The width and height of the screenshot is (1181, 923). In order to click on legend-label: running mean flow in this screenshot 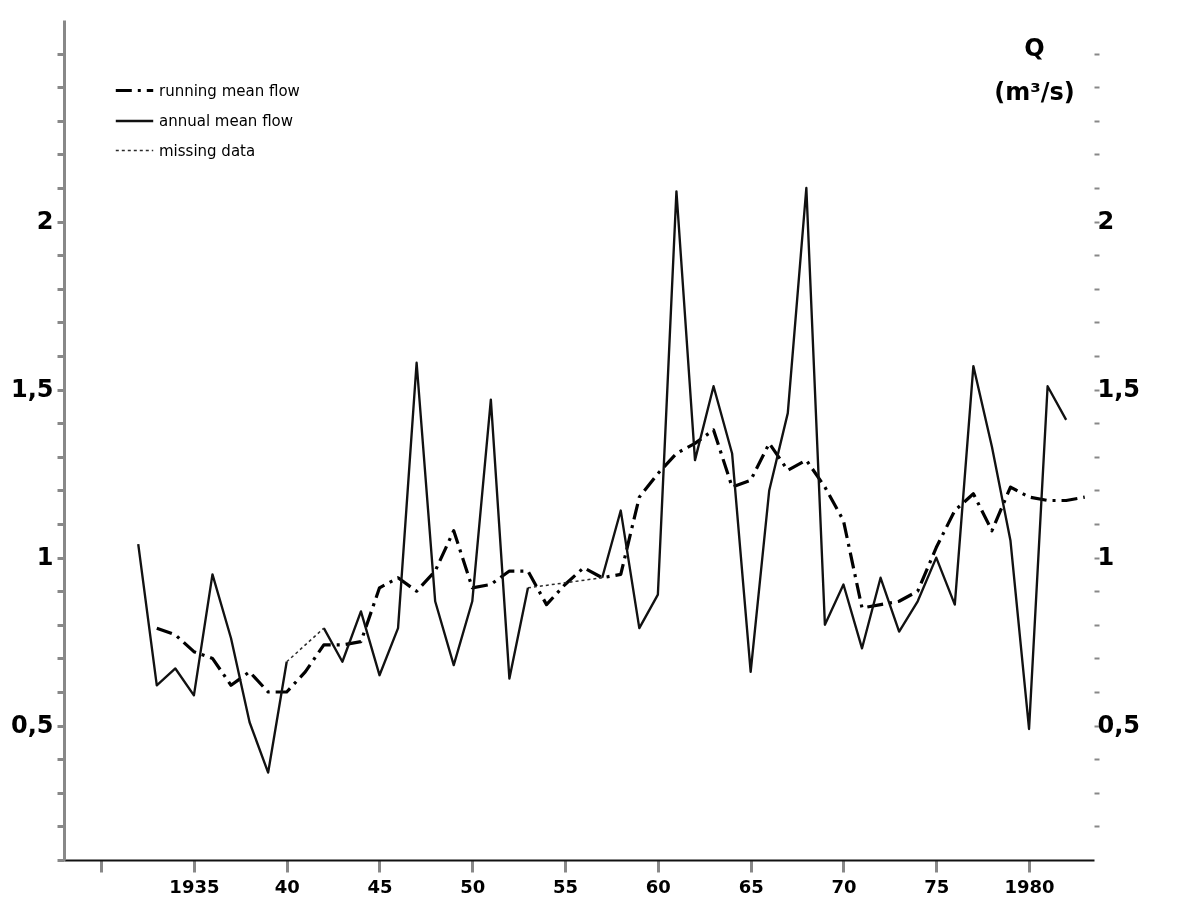, I will do `click(229, 90)`.